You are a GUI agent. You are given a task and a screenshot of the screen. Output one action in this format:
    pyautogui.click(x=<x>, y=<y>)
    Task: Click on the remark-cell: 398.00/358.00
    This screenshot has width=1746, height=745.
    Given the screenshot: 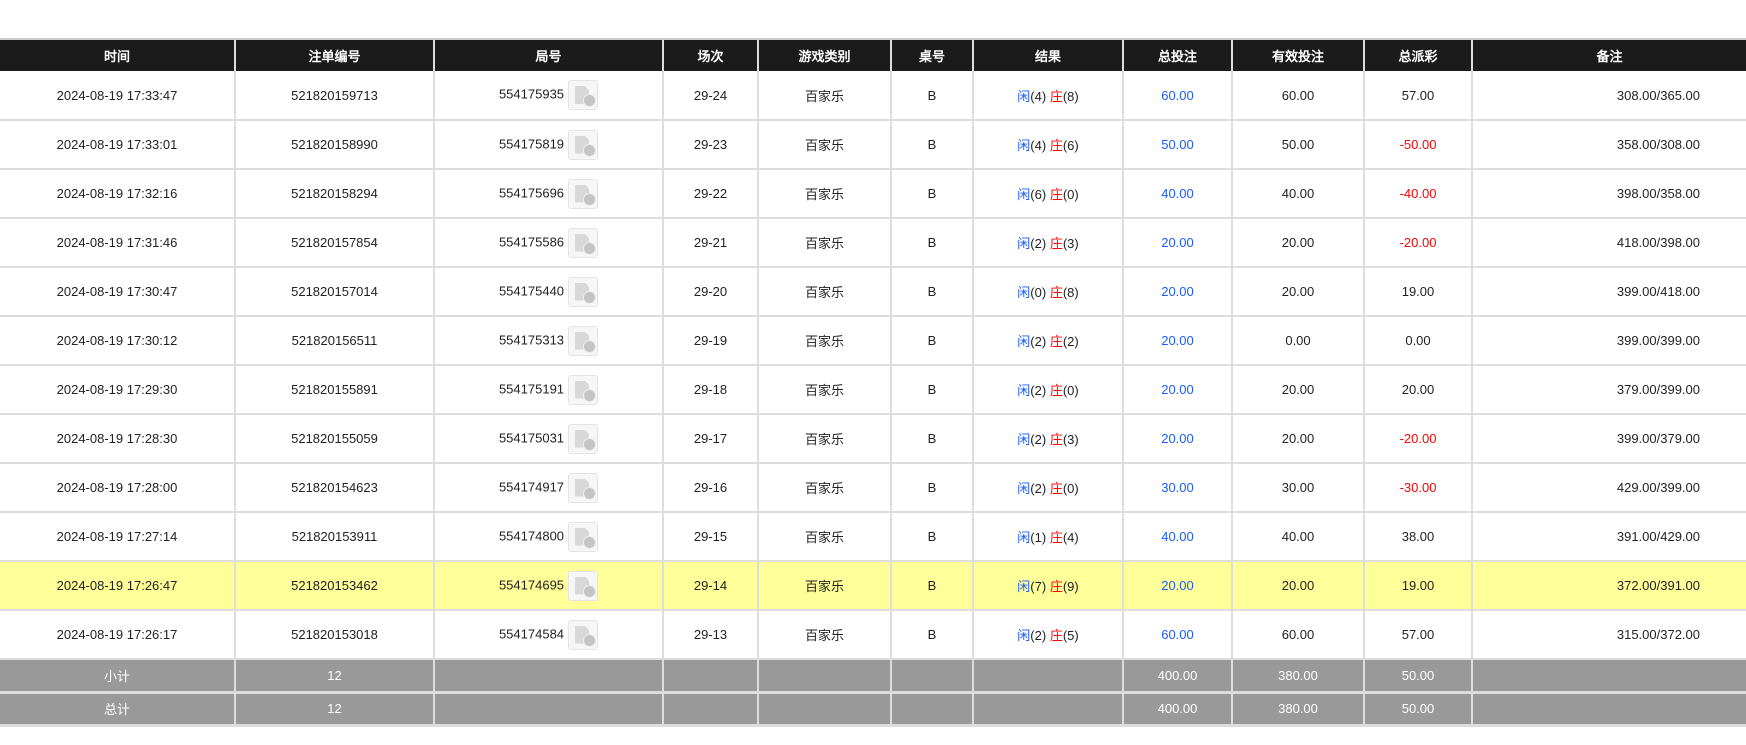 What is the action you would take?
    pyautogui.click(x=1608, y=194)
    